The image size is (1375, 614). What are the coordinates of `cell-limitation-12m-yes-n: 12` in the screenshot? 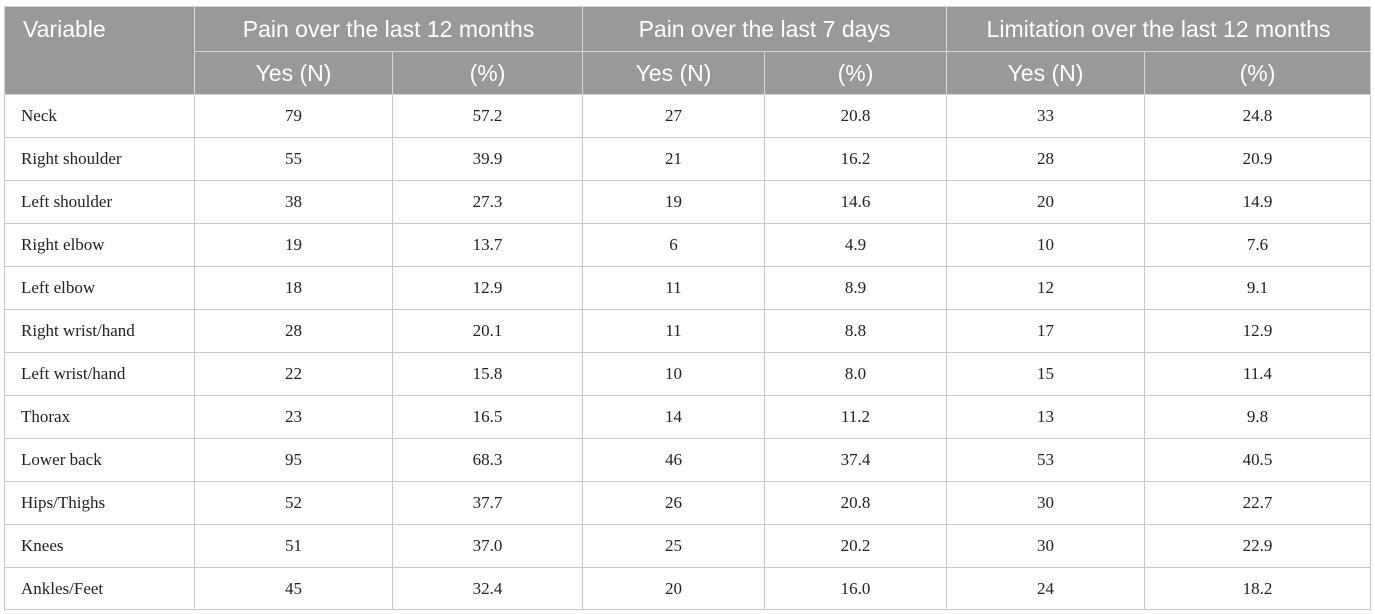 It's located at (1045, 288).